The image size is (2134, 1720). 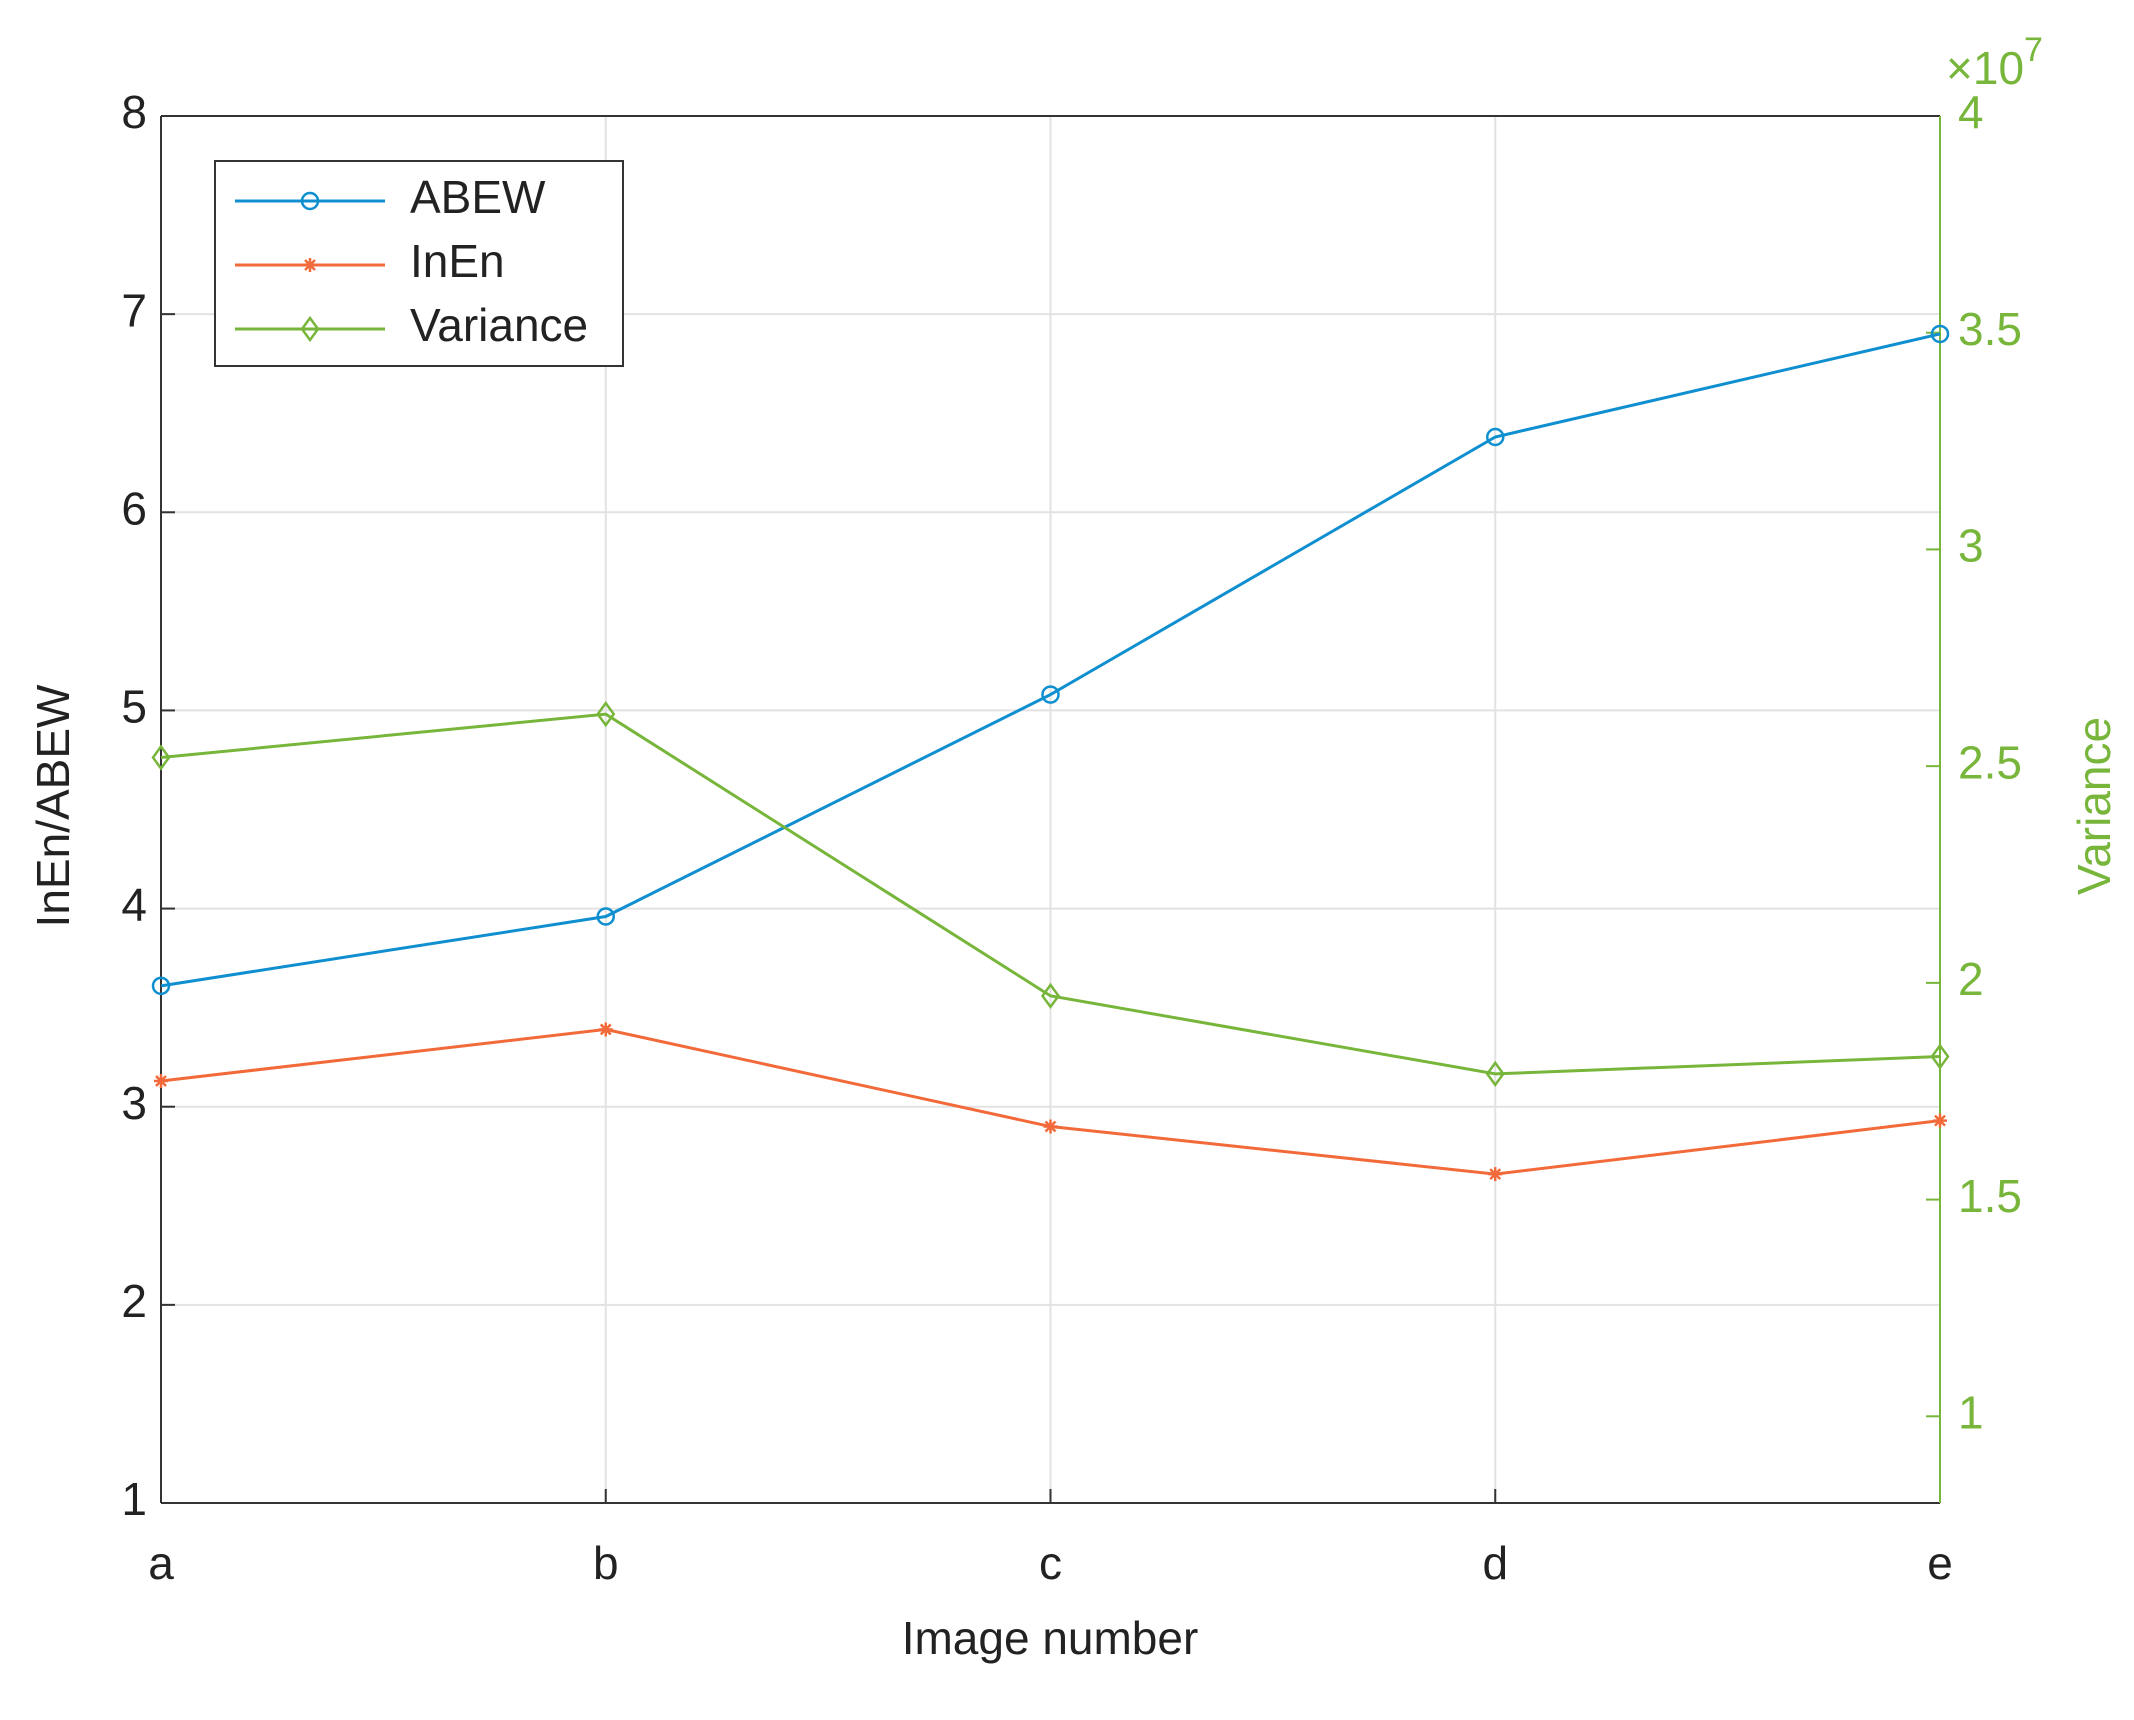 What do you see at coordinates (2033, 50) in the screenshot?
I see `y2-multiplier-exponent: 7` at bounding box center [2033, 50].